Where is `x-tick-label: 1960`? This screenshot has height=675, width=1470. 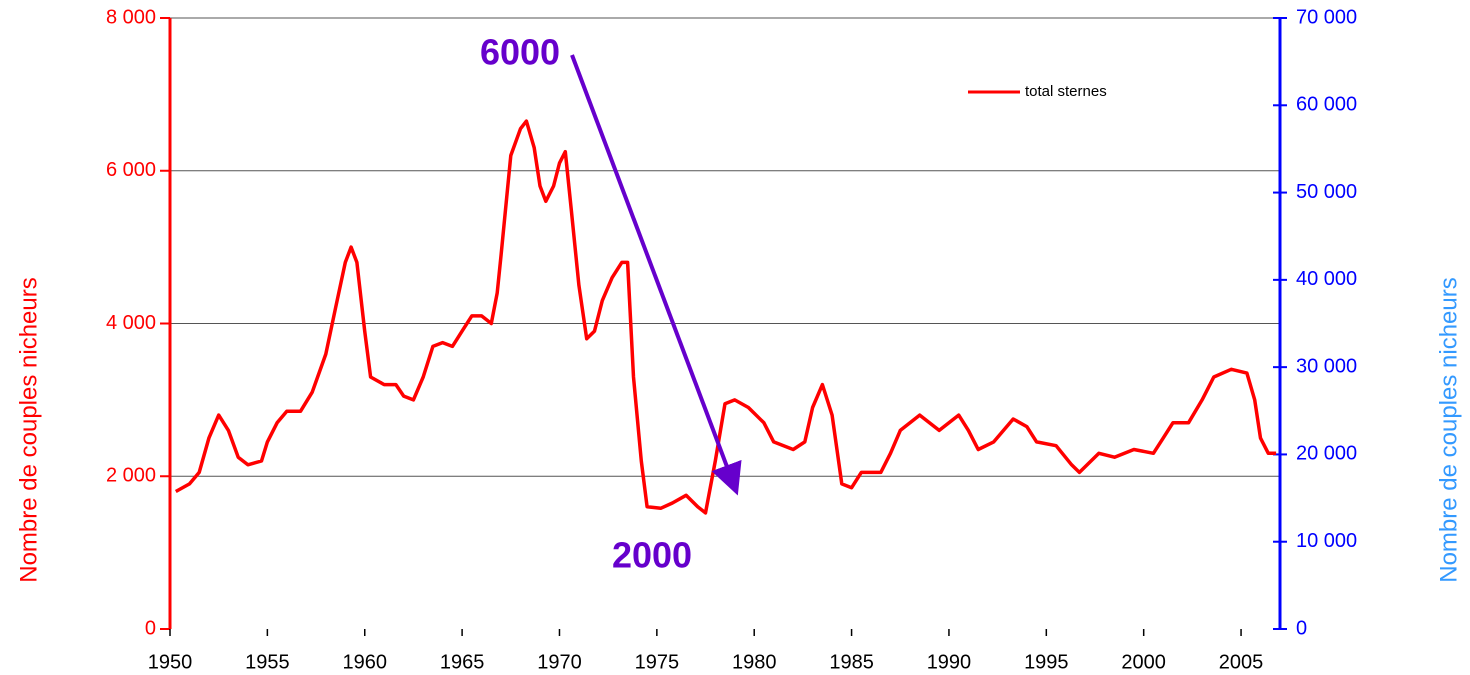 x-tick-label: 1960 is located at coordinates (364, 662).